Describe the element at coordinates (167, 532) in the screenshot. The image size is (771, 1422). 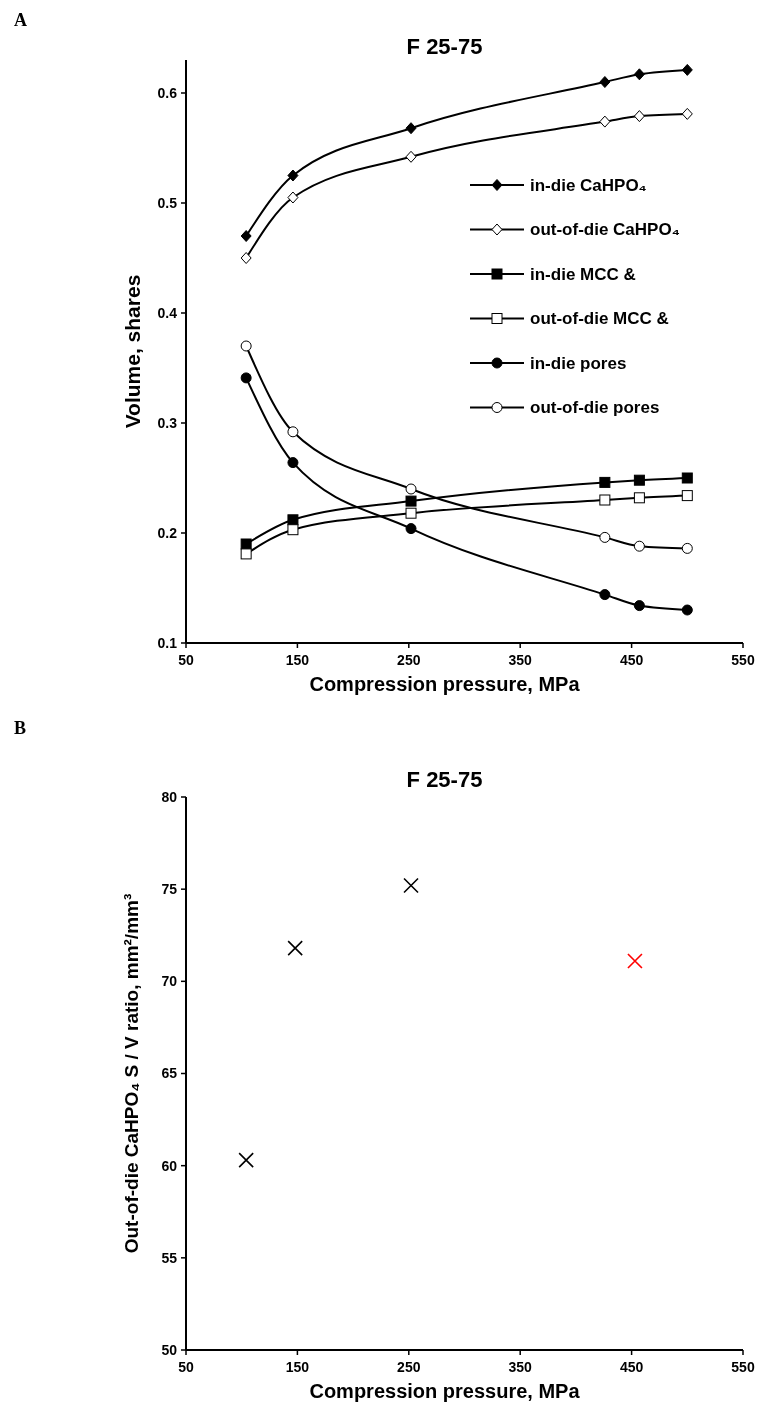
I see `y-tick-label: 0.2` at that location.